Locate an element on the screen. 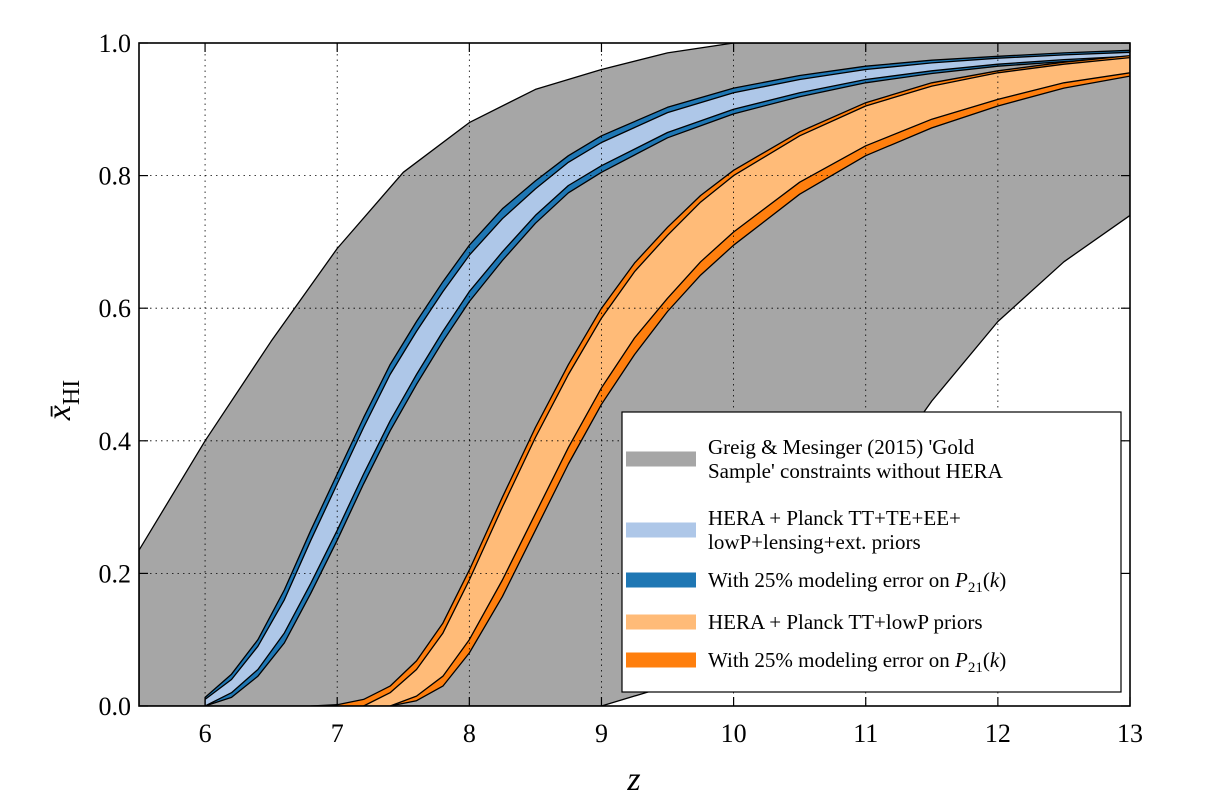 The height and width of the screenshot is (812, 1212). legend-label: HERA + Planck TT+lowP priors is located at coordinates (845, 622).